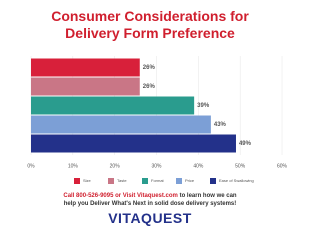 The height and width of the screenshot is (240, 320). What do you see at coordinates (240, 166) in the screenshot?
I see `x-tick-label: 50%` at bounding box center [240, 166].